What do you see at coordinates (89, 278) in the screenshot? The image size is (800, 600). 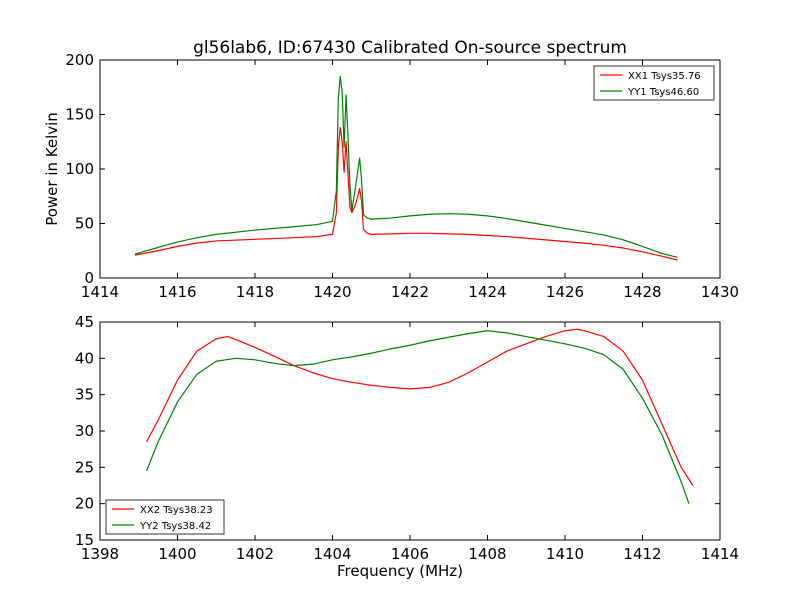 I see `top-y-tick-label: 0` at bounding box center [89, 278].